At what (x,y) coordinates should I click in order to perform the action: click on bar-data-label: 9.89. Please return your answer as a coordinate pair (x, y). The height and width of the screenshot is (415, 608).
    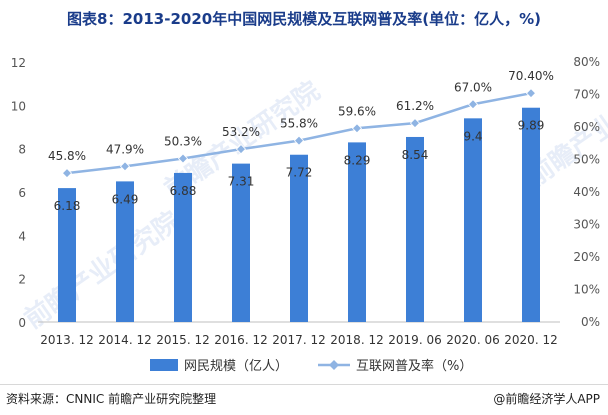
    Looking at the image, I should click on (531, 126).